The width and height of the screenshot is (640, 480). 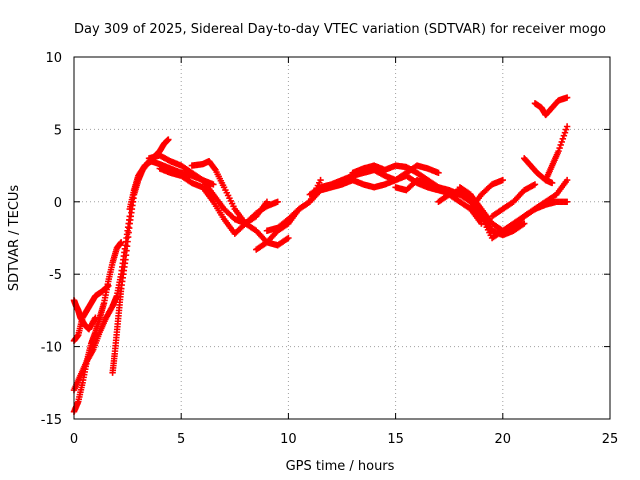 What do you see at coordinates (51, 420) in the screenshot?
I see `y-tick-label: -15` at bounding box center [51, 420].